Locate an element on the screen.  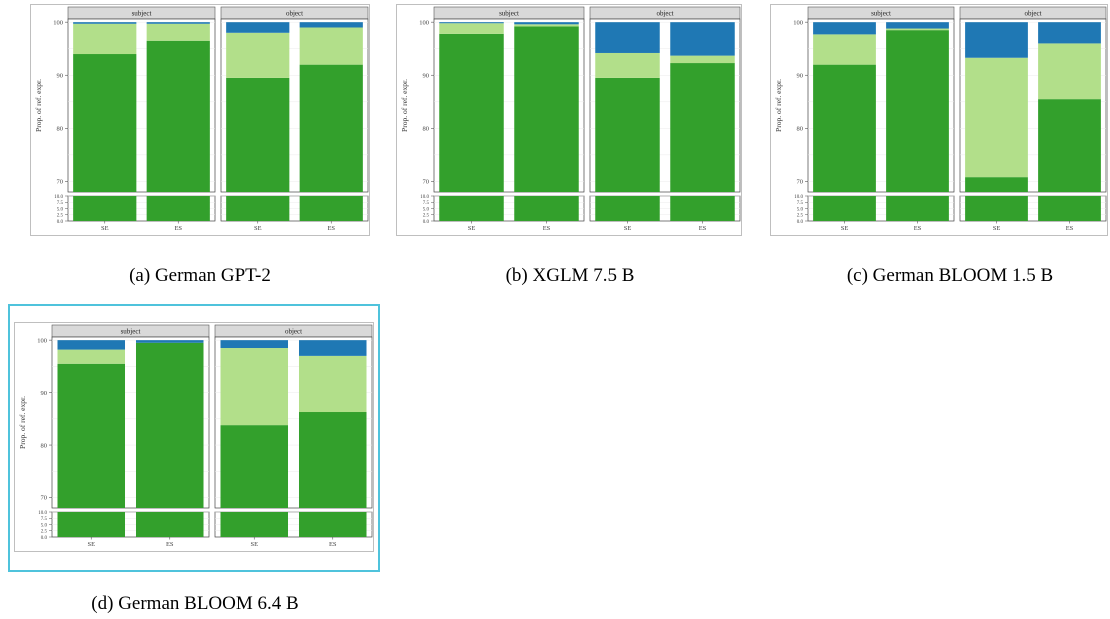
caption-a: (a) German GPT-2 is located at coordinates (200, 275).